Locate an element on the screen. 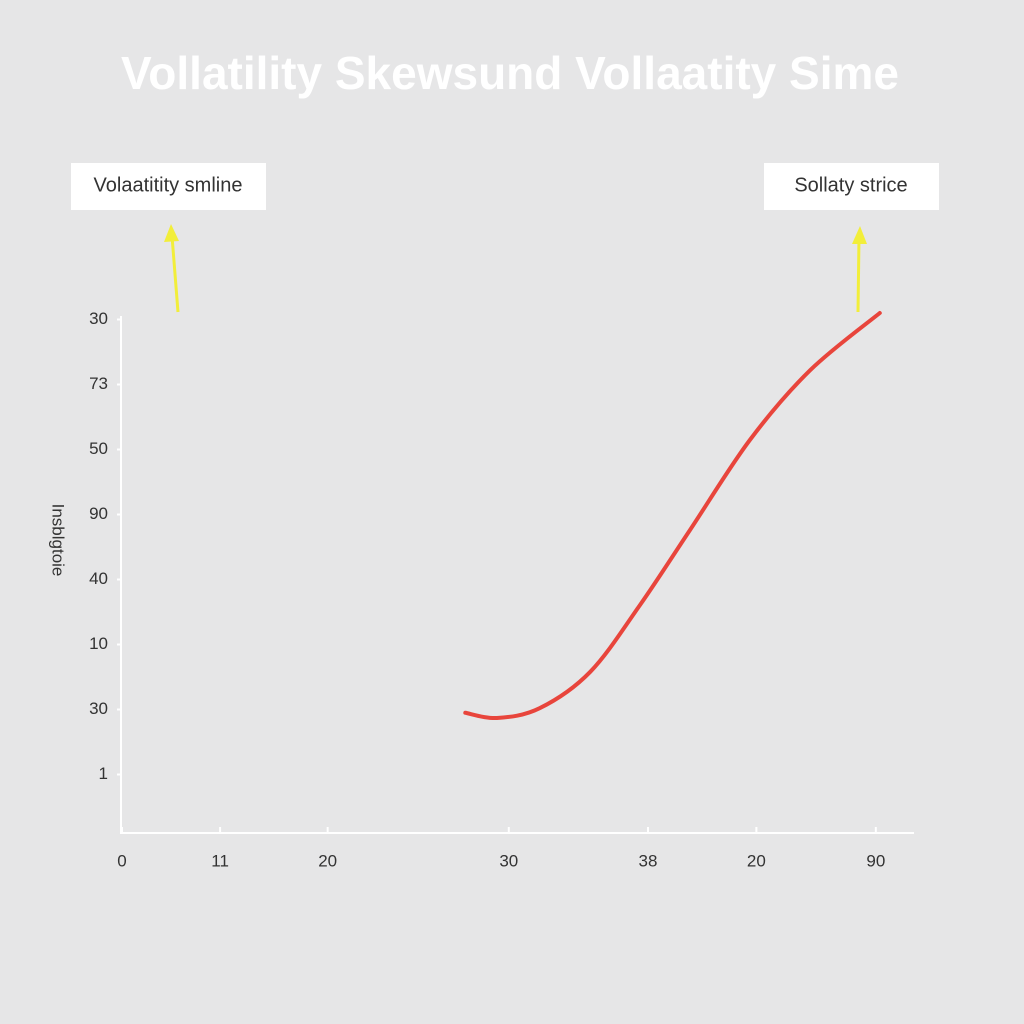  x-tick-label: 11 is located at coordinates (220, 860).